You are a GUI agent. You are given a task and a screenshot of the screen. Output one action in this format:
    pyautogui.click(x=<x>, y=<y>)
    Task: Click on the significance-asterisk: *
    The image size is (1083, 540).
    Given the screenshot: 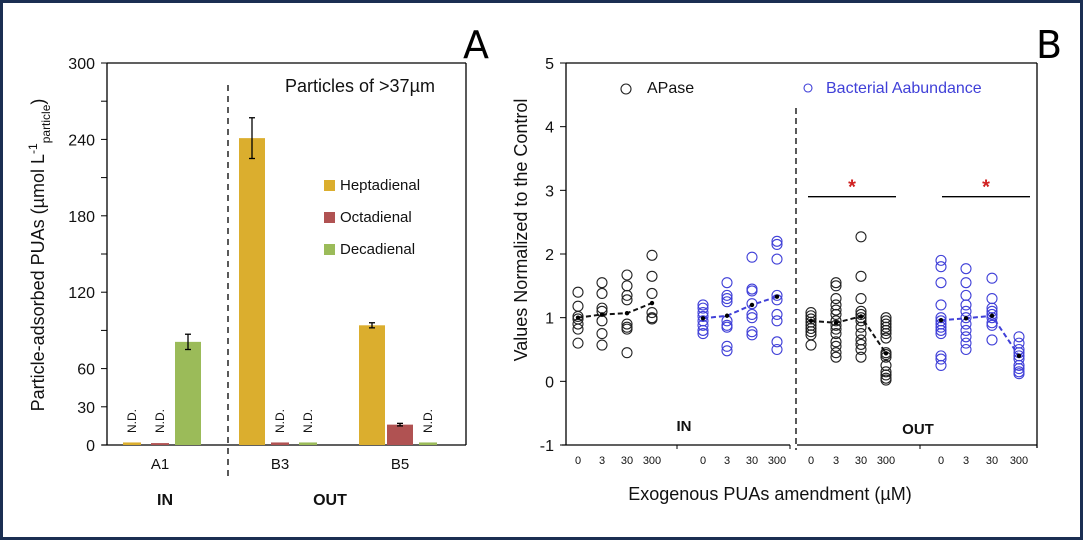 What is the action you would take?
    pyautogui.click(x=852, y=188)
    